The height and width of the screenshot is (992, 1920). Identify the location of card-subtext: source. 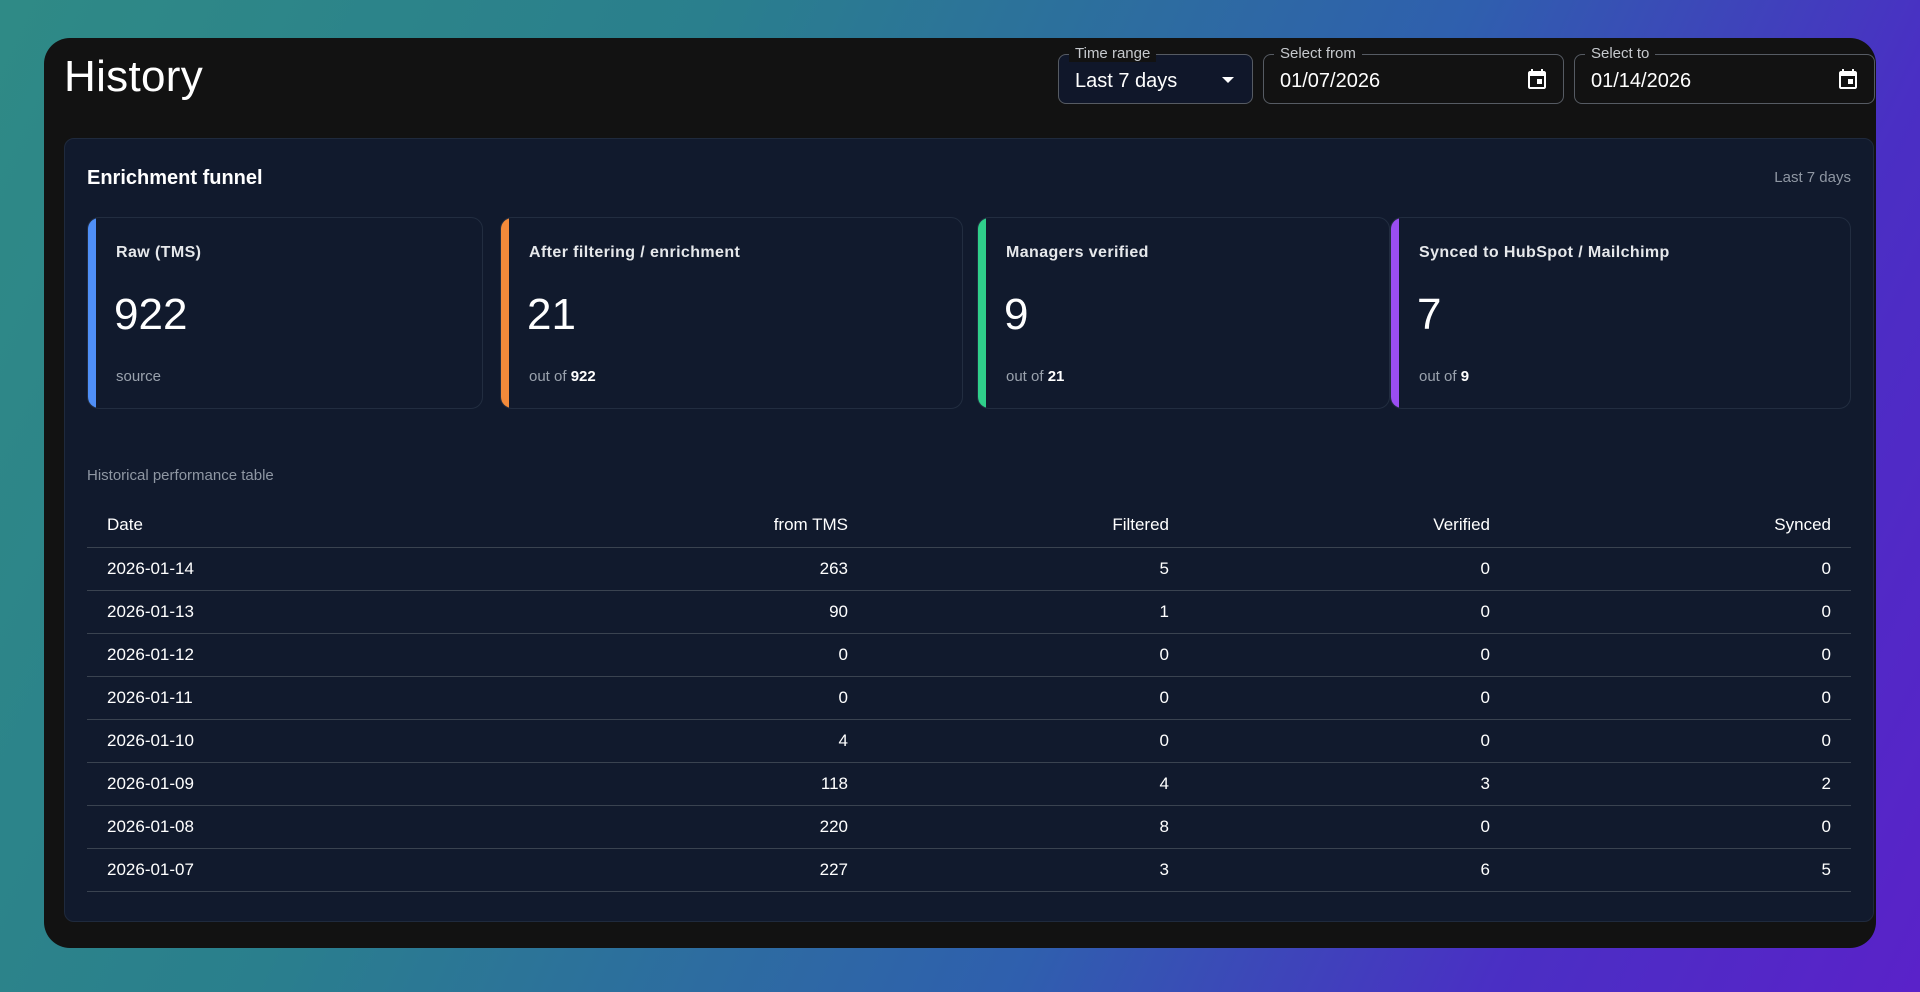
(138, 376).